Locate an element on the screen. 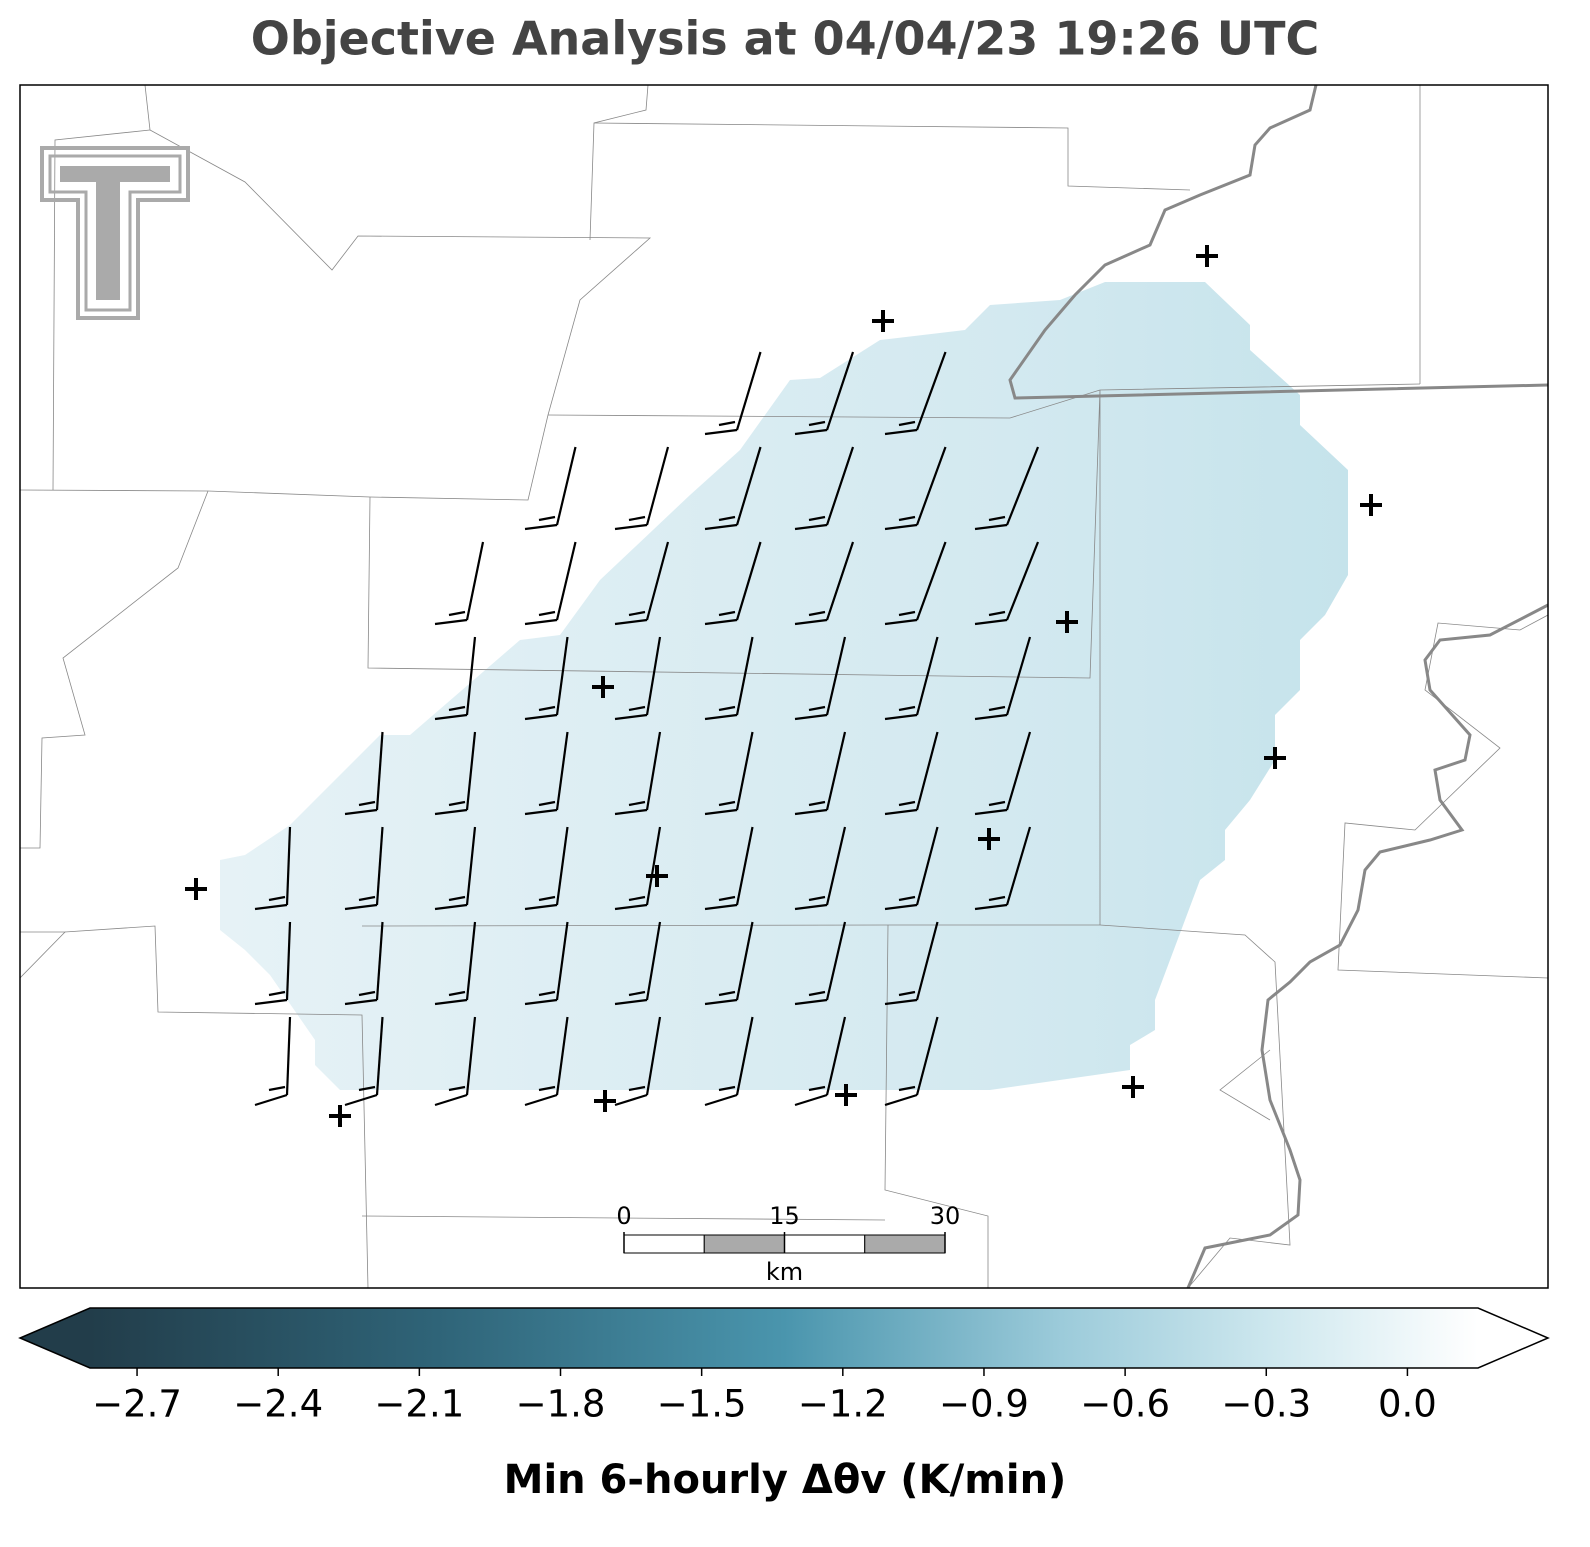 Image resolution: width=1590 pixels, height=1547 pixels. scale-tick-label: 15 is located at coordinates (784, 1216).